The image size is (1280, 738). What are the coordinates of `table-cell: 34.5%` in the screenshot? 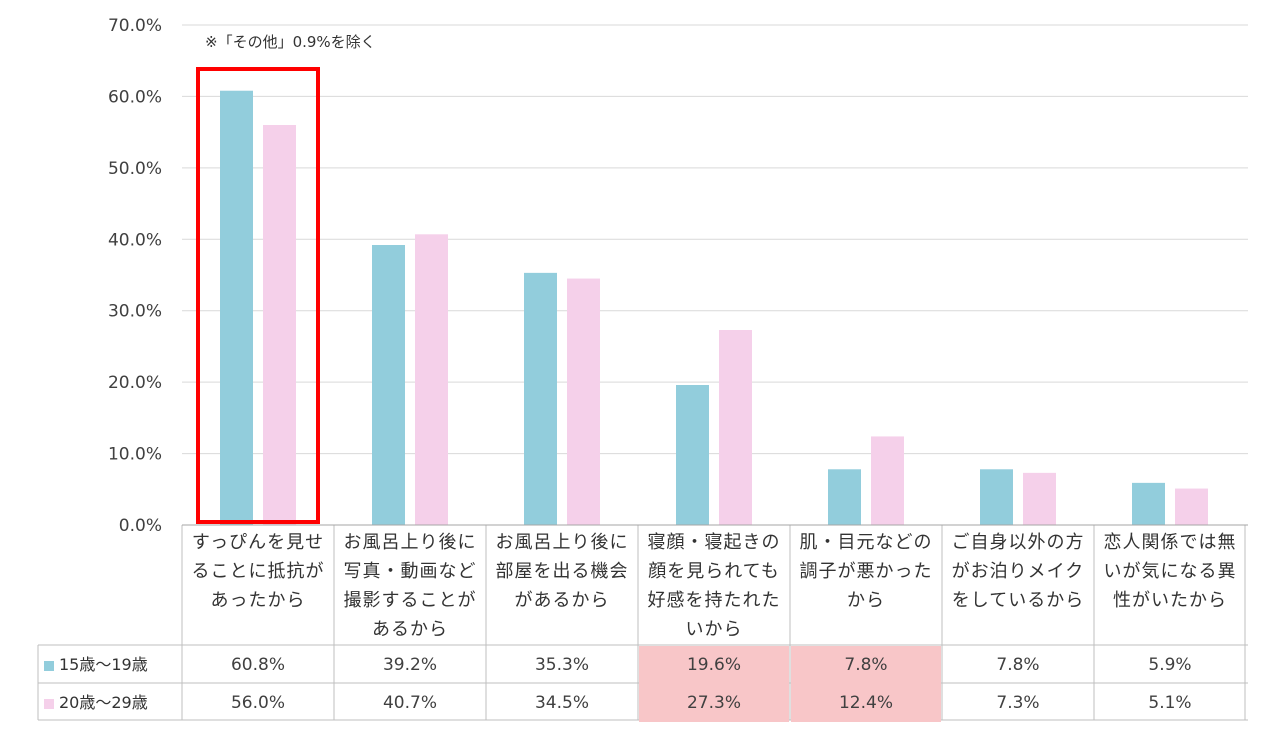 It's located at (561, 703).